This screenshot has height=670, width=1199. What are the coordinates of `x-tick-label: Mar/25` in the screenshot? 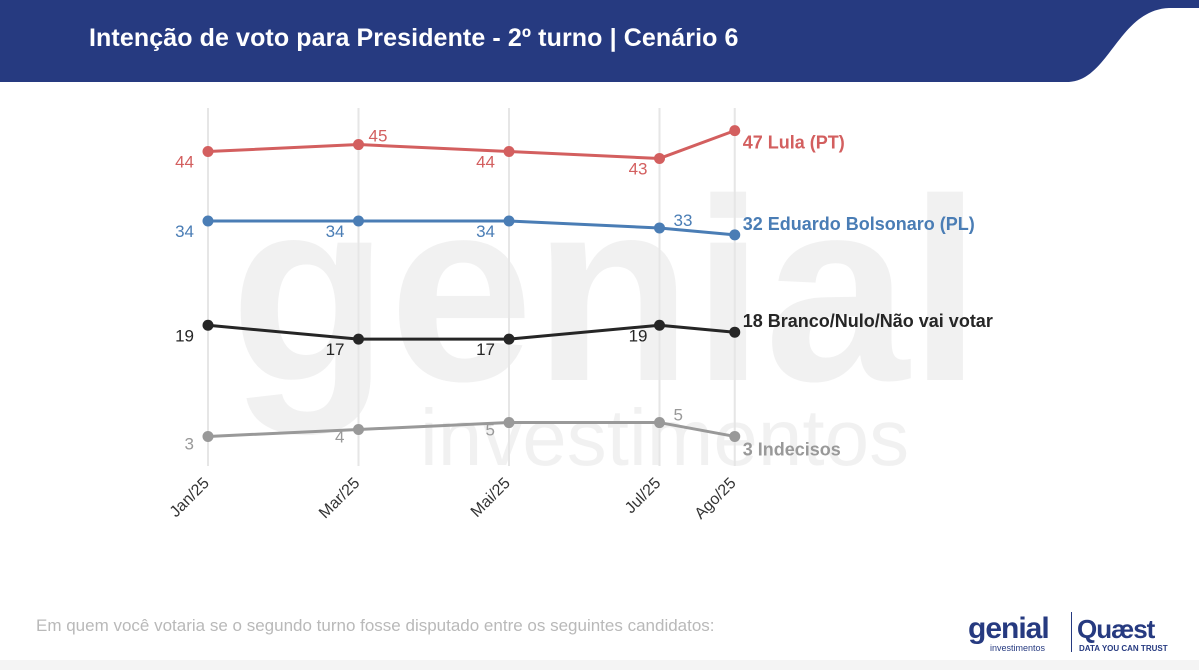 It's located at (339, 498).